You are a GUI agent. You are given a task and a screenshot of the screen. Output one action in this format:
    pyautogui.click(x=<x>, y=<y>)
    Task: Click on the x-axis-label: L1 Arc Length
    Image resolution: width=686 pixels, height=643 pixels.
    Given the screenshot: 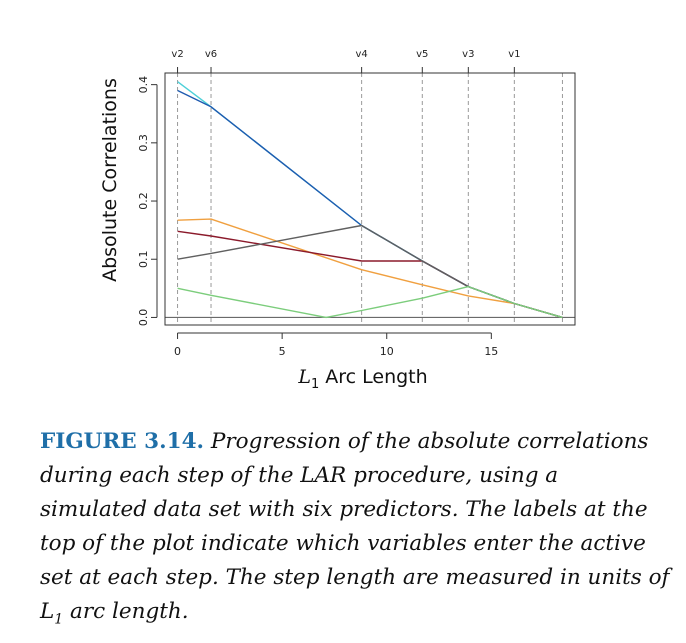 What is the action you would take?
    pyautogui.click(x=362, y=379)
    